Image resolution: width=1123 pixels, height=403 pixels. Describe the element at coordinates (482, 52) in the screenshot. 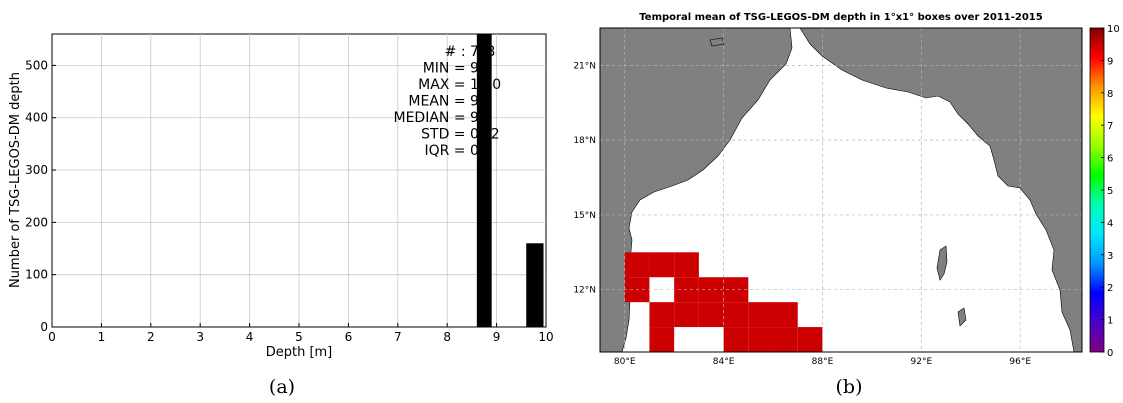

I see `stat-value: 7?8` at that location.